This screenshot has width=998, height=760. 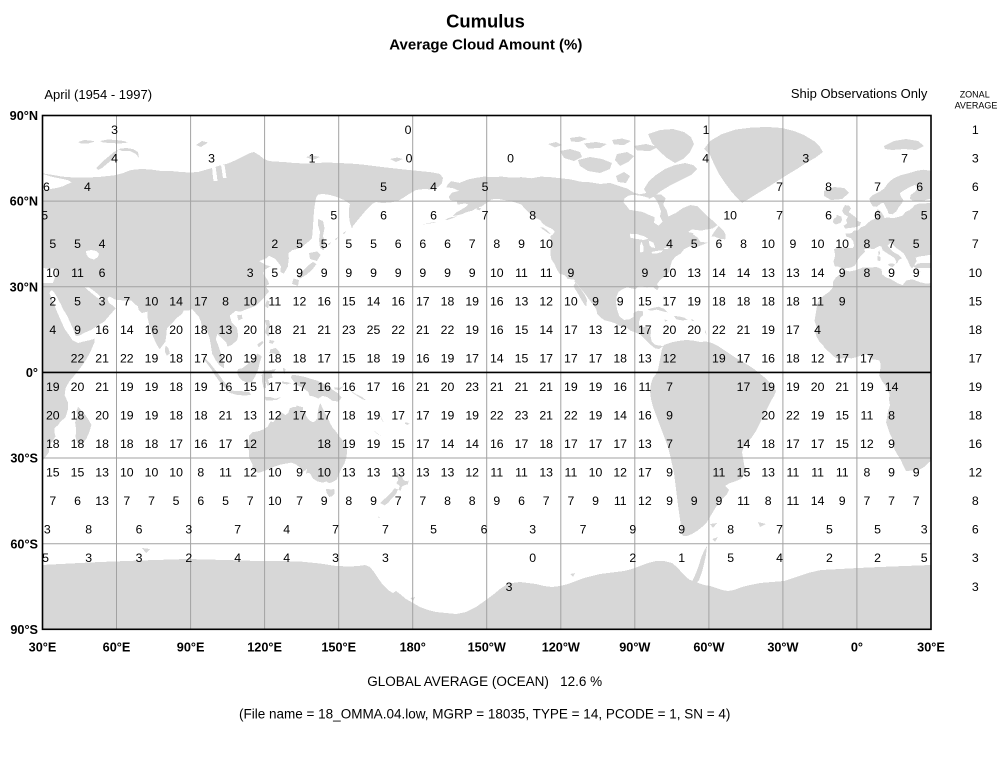 I want to click on svg-text: 60°W, so click(x=708, y=648).